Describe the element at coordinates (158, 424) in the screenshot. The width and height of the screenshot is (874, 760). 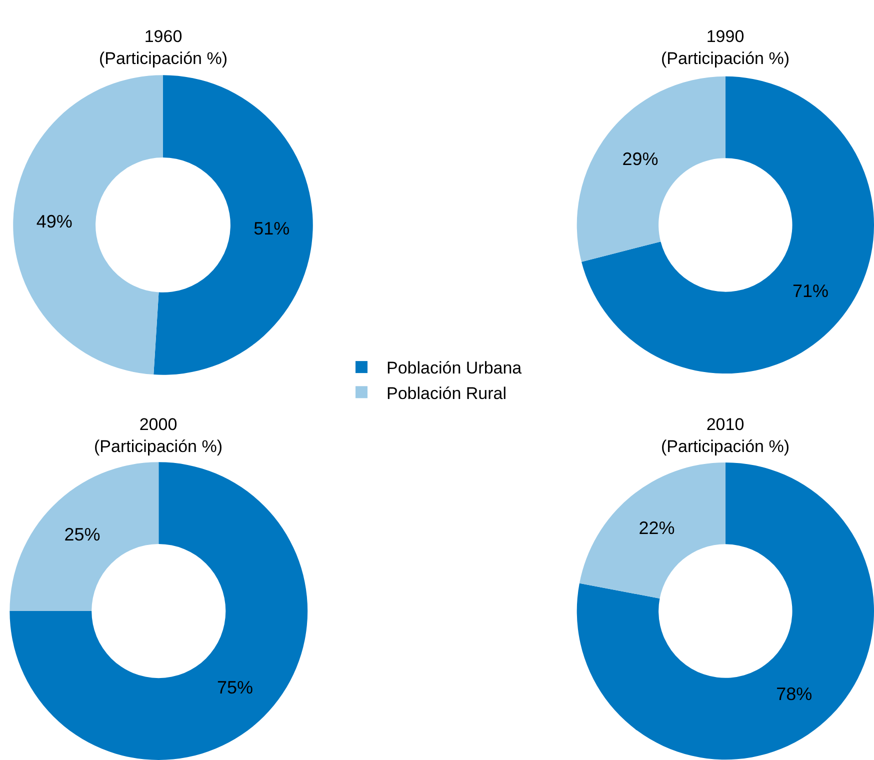
I see `chart-title: 2000` at that location.